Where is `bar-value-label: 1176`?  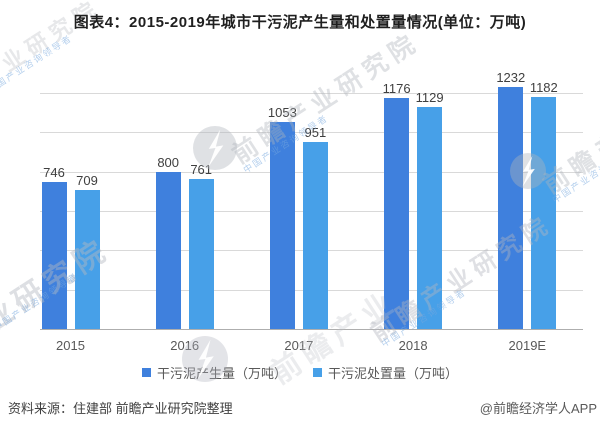 bar-value-label: 1176 is located at coordinates (396, 88).